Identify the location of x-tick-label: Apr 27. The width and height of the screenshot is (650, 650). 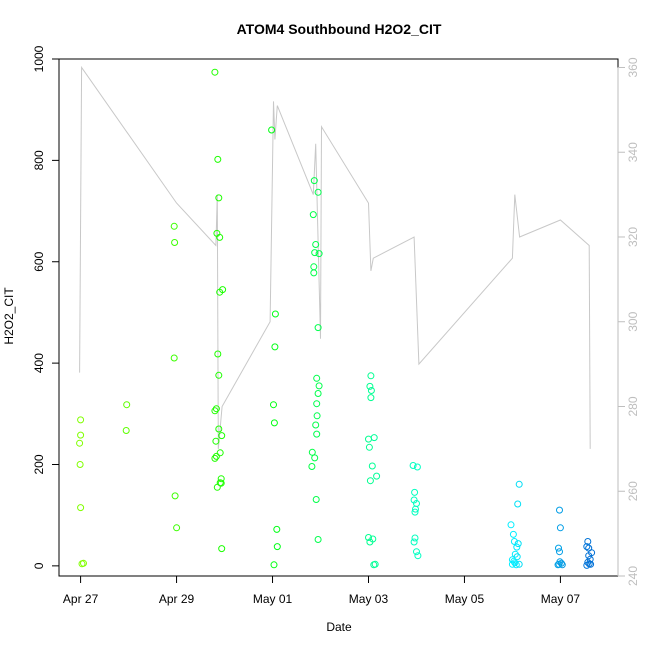
(81, 599).